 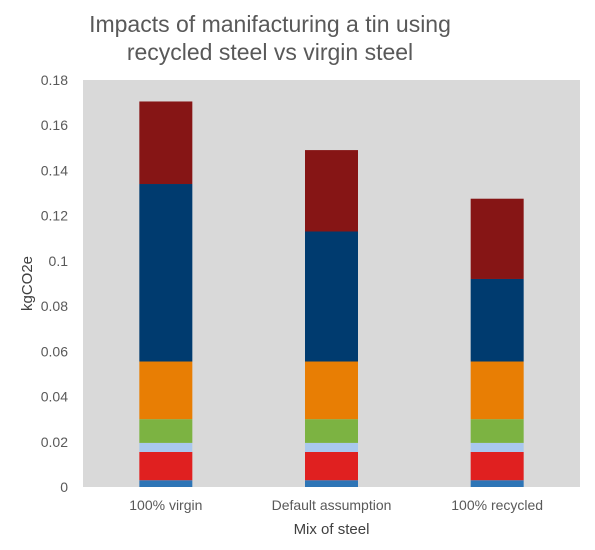 What do you see at coordinates (54, 170) in the screenshot?
I see `y-tick-label: 0.14` at bounding box center [54, 170].